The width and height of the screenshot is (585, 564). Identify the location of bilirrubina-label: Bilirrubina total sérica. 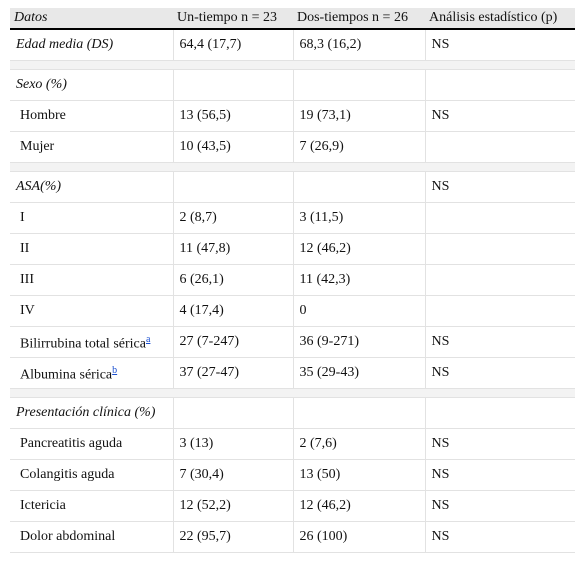
(83, 344).